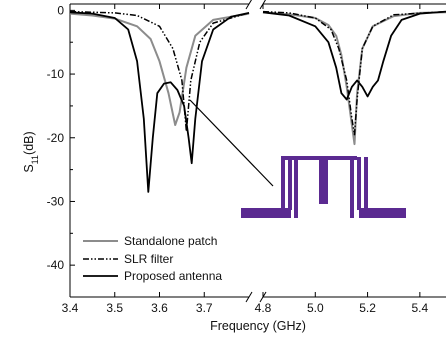 Image resolution: width=446 pixels, height=341 pixels. What do you see at coordinates (352, 188) in the screenshot?
I see `ring-right` at bounding box center [352, 188].